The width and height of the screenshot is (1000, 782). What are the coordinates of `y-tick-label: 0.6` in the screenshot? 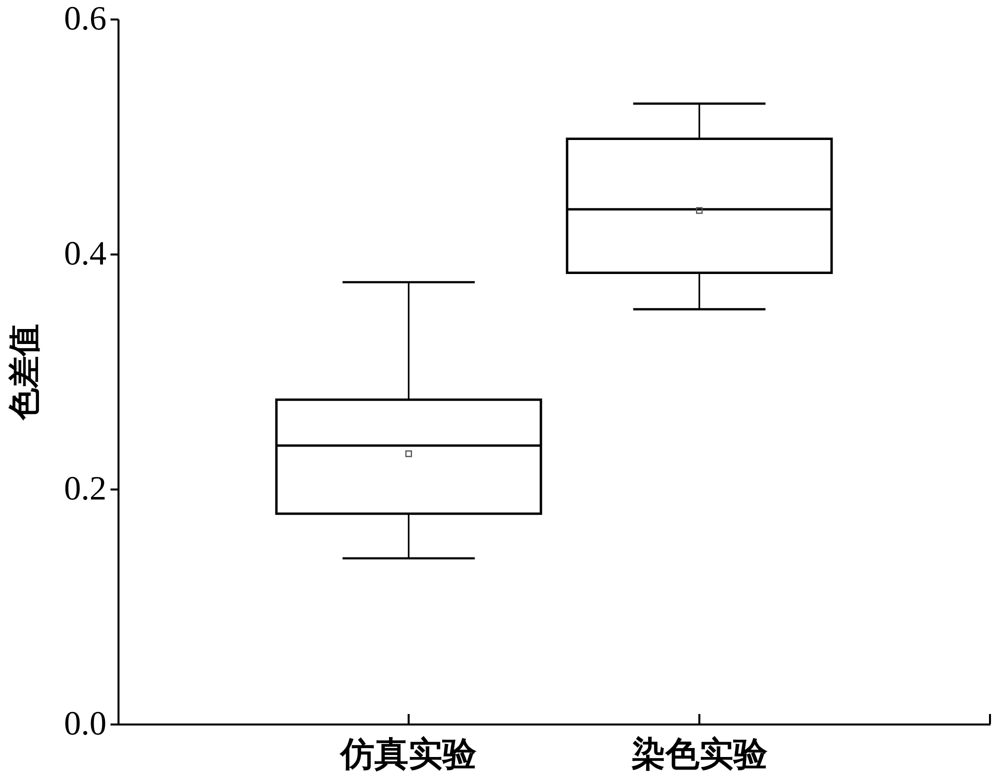 It's located at (85, 19).